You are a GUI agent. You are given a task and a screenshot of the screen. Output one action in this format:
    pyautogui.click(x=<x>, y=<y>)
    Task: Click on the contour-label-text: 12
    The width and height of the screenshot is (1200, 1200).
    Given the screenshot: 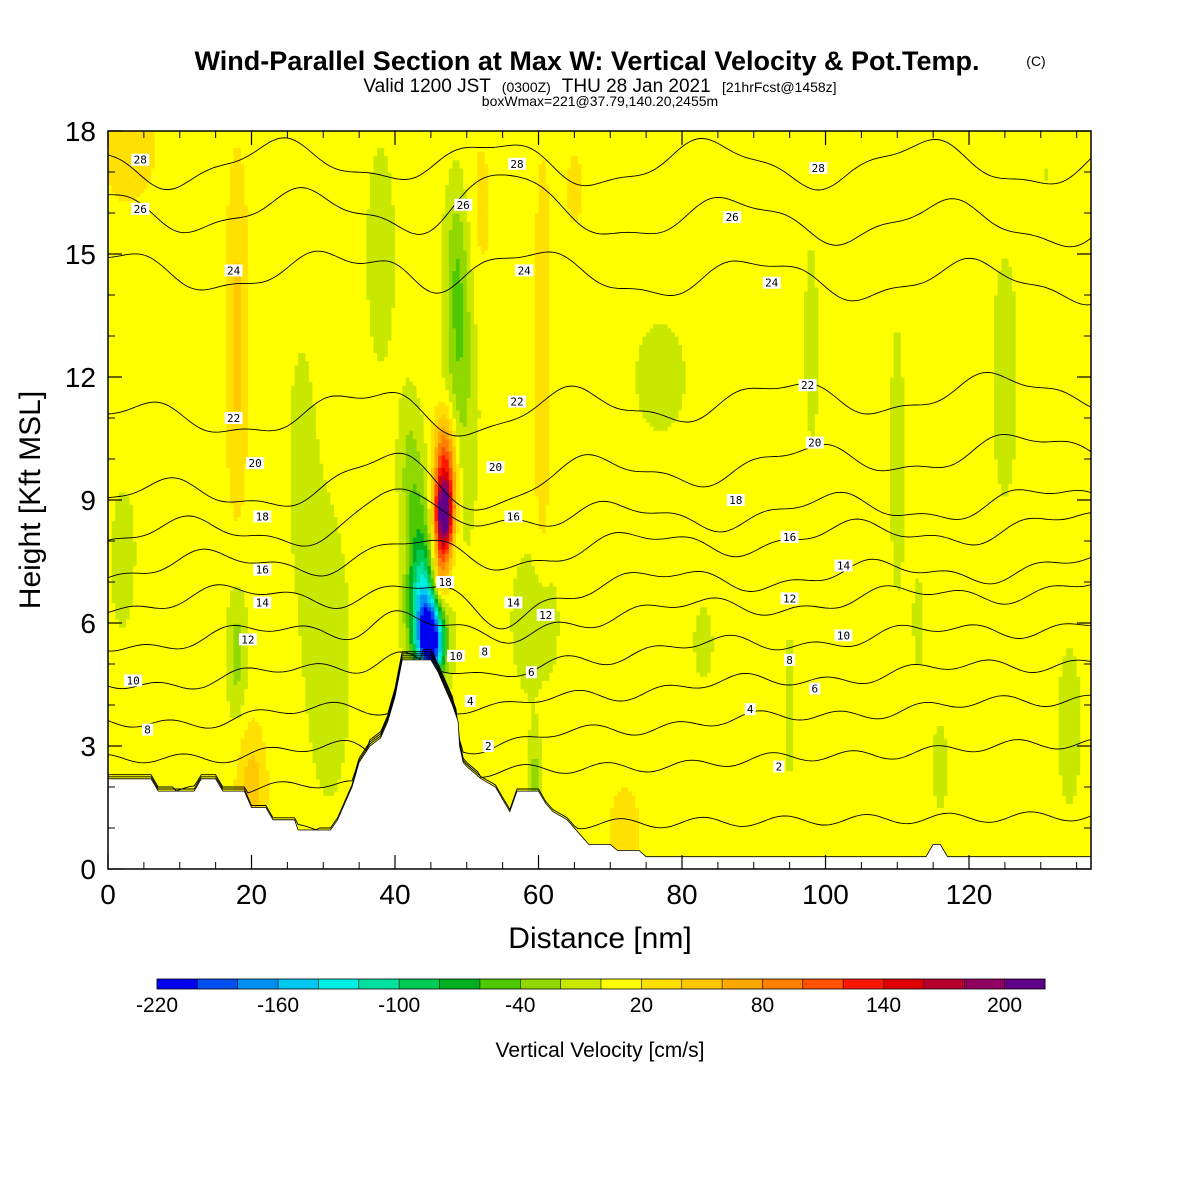 What is the action you would take?
    pyautogui.click(x=247, y=639)
    